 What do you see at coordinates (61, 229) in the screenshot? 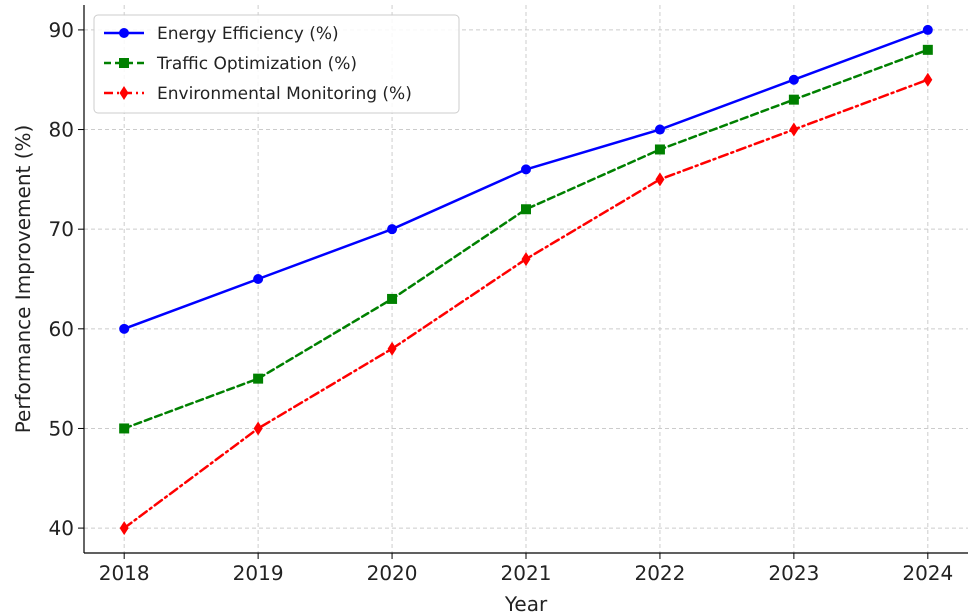
I see `y-tick-label: 70` at bounding box center [61, 229].